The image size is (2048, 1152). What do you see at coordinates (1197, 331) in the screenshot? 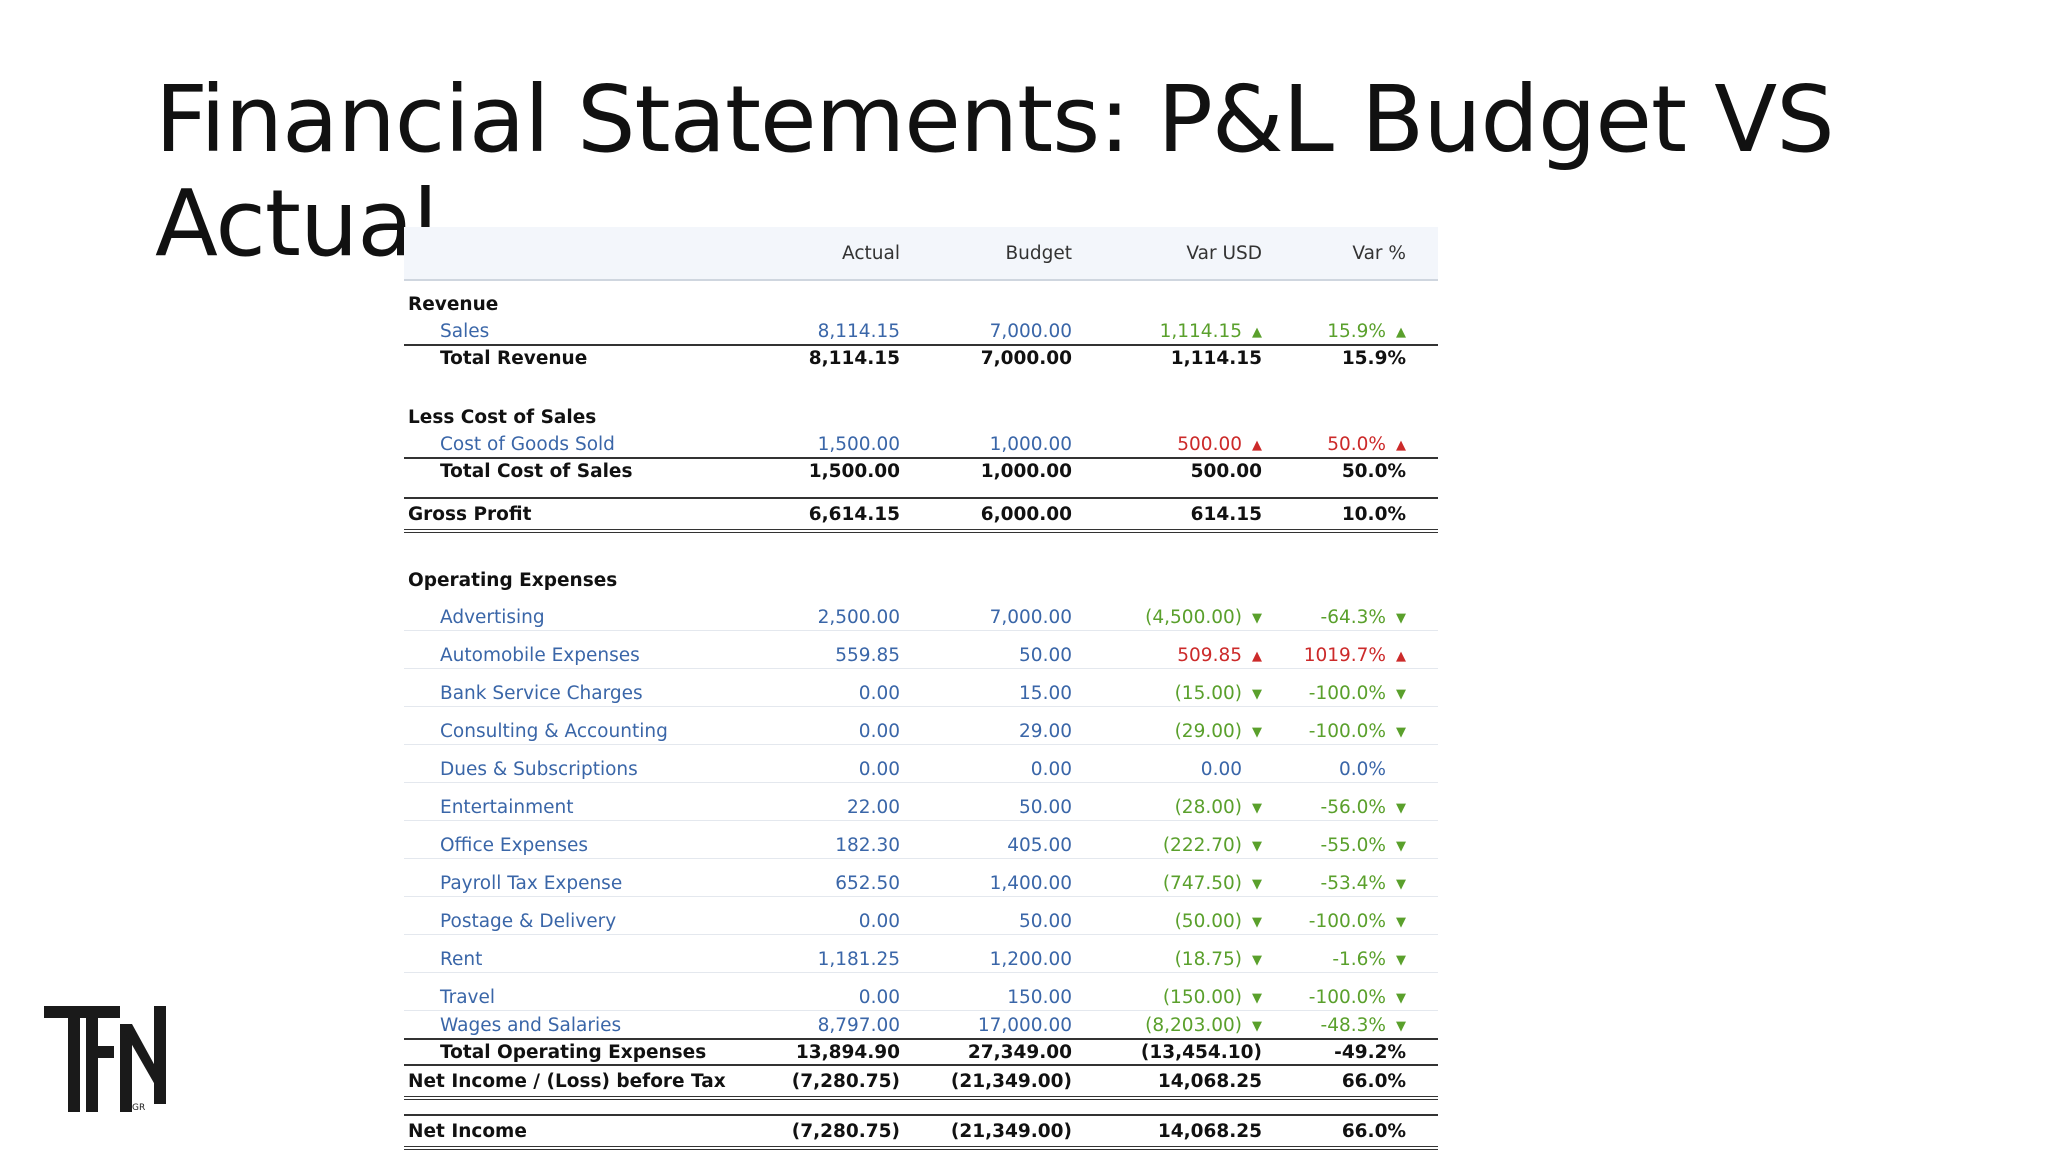
I see `line-item-var-usd: 1,114.15 ▲` at bounding box center [1197, 331].